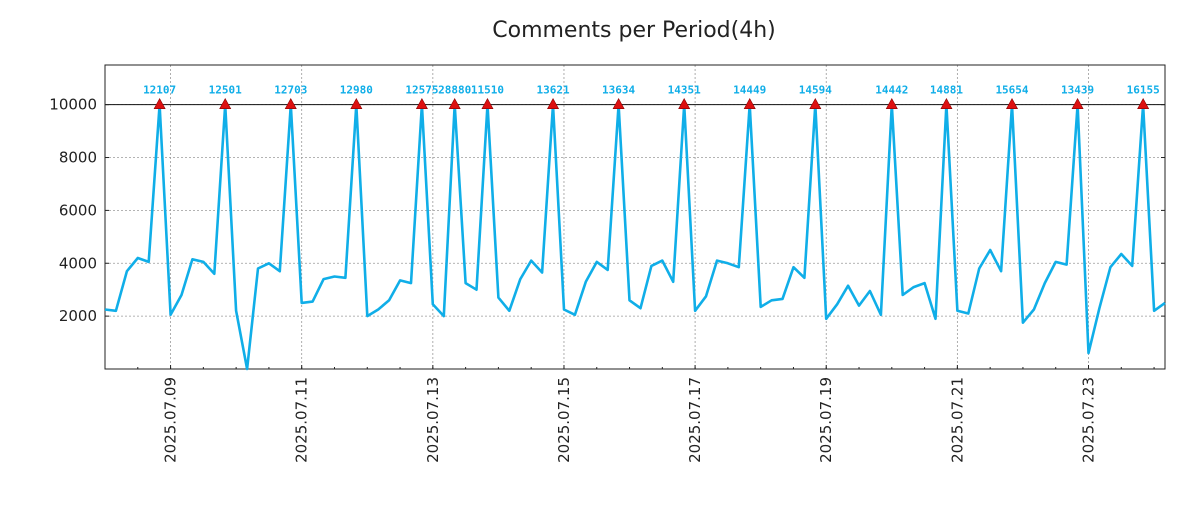  Describe the element at coordinates (552, 90) in the screenshot. I see `peak-value-label: 13621` at that location.